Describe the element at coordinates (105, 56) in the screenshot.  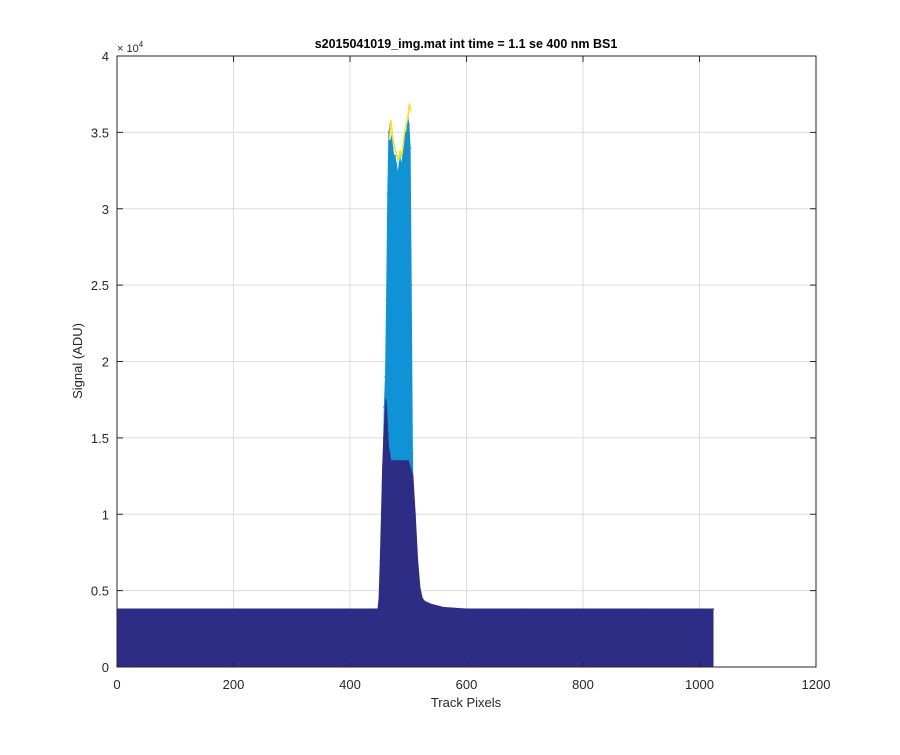
I see `y-tick-label: 4` at that location.